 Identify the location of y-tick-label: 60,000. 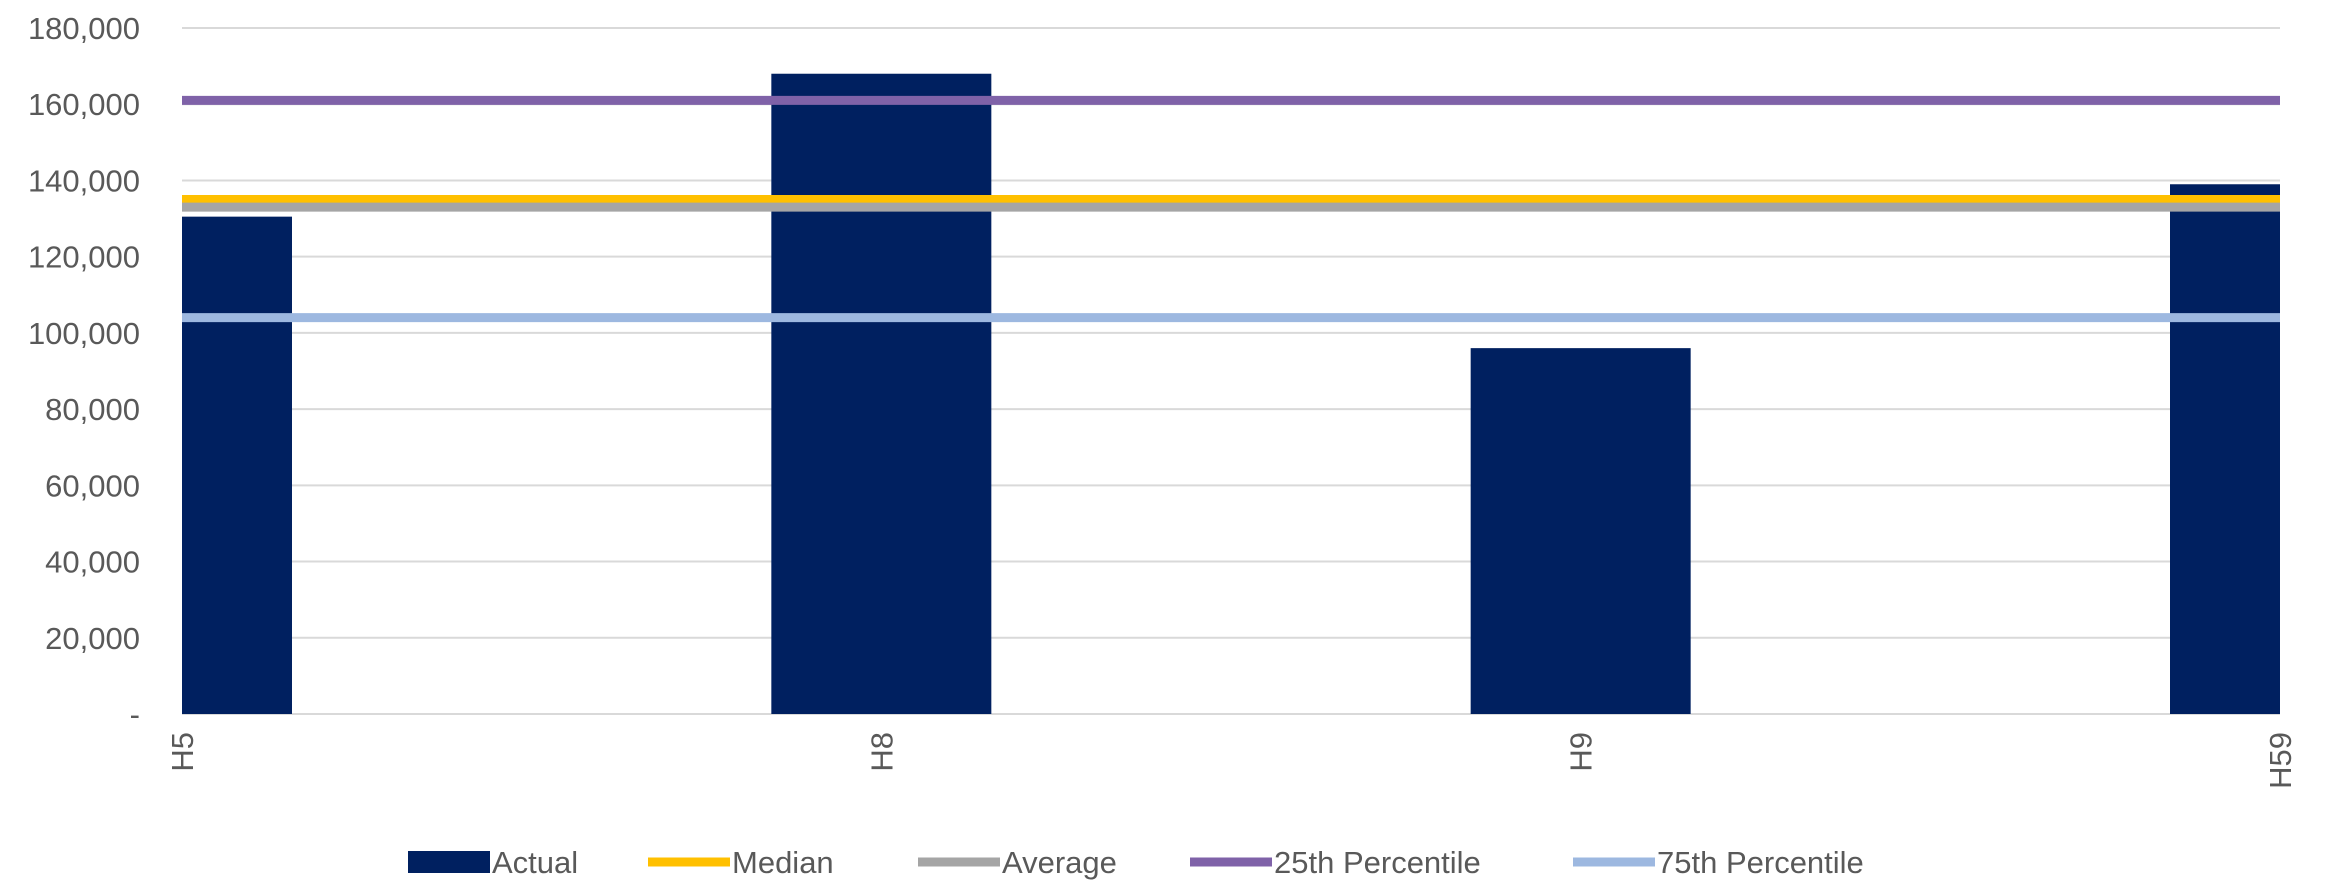
(92, 485).